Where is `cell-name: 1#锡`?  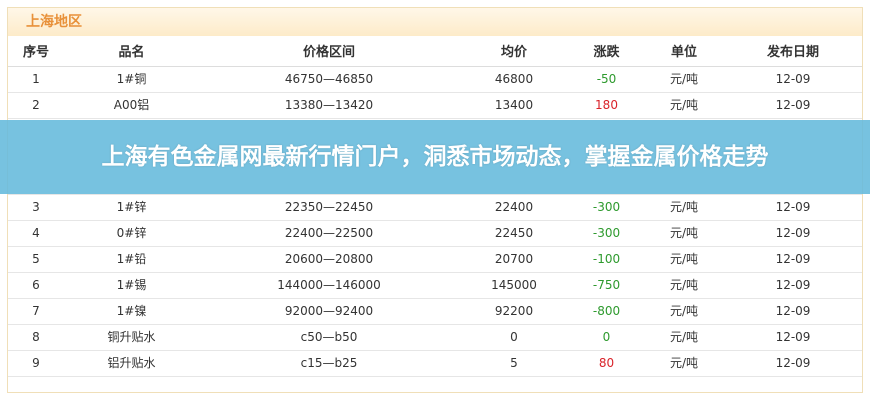 cell-name: 1#锡 is located at coordinates (131, 285).